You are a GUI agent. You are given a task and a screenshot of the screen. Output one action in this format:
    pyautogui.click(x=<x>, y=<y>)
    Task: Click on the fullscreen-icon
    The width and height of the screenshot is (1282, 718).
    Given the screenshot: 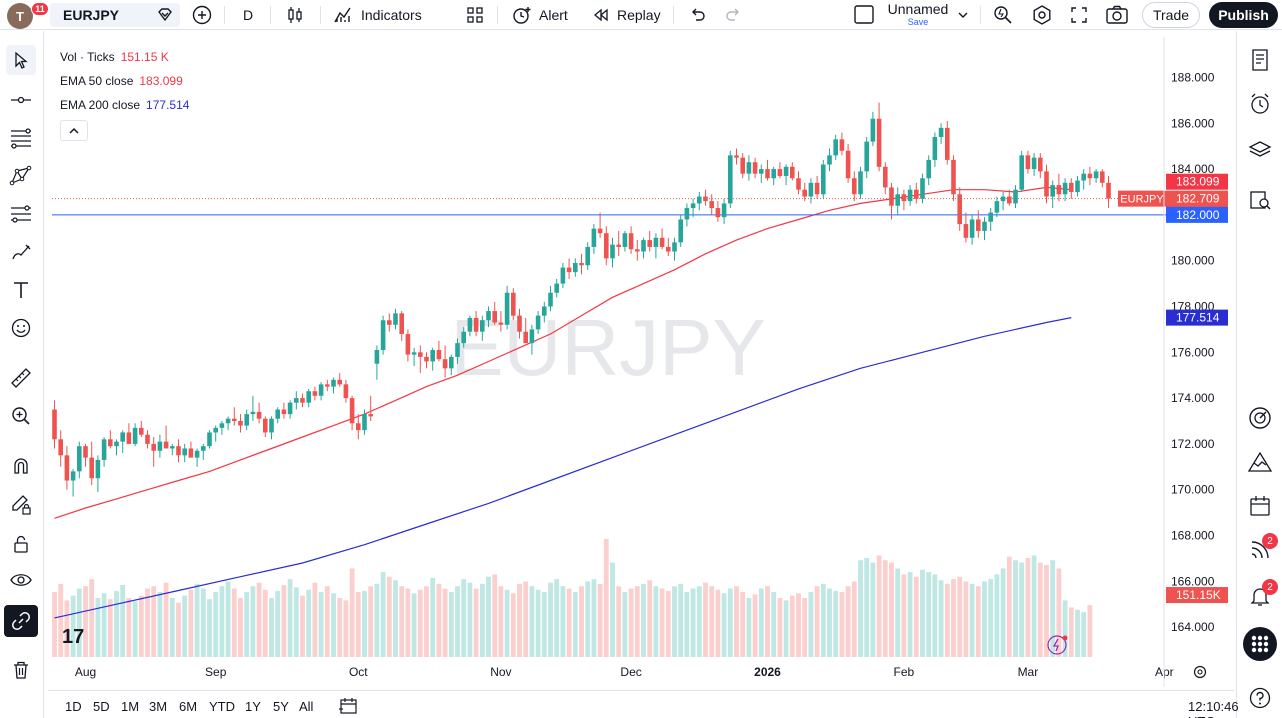 What is the action you would take?
    pyautogui.click(x=1079, y=14)
    